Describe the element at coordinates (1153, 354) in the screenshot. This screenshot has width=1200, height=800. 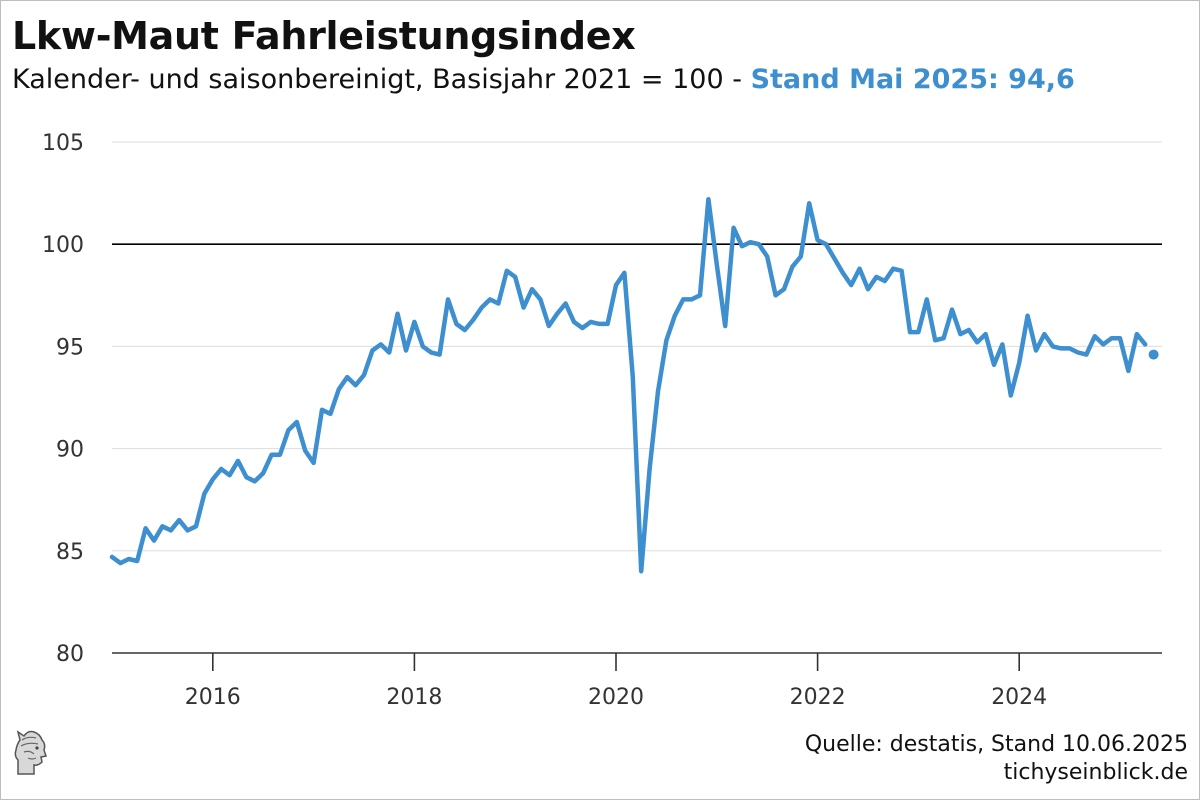
I see `latest-data-point` at that location.